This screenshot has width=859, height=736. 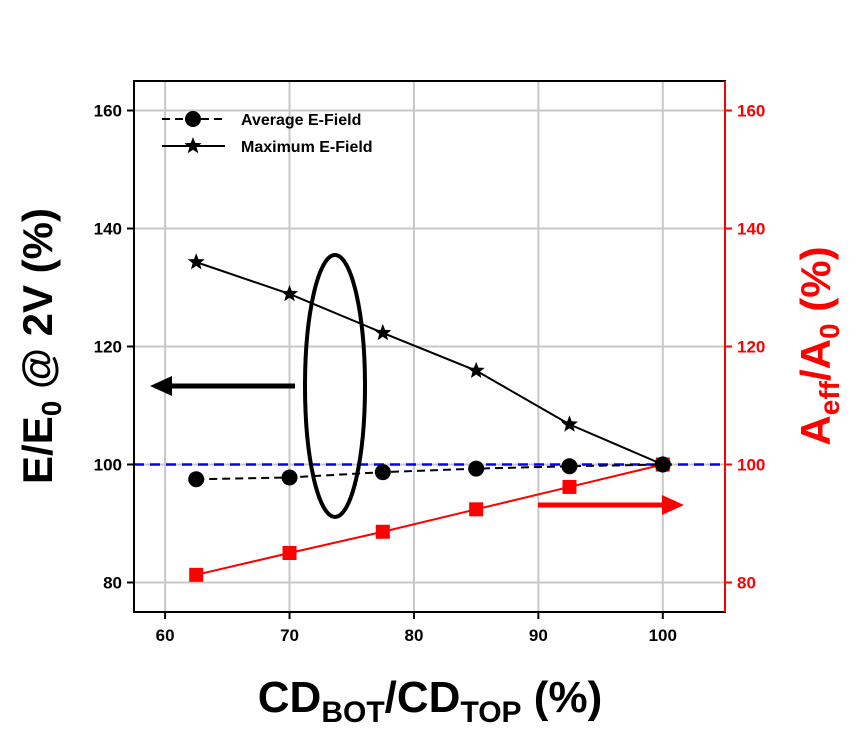 What do you see at coordinates (818, 345) in the screenshot?
I see `right-axis-title: Aeff/A0 (%)` at bounding box center [818, 345].